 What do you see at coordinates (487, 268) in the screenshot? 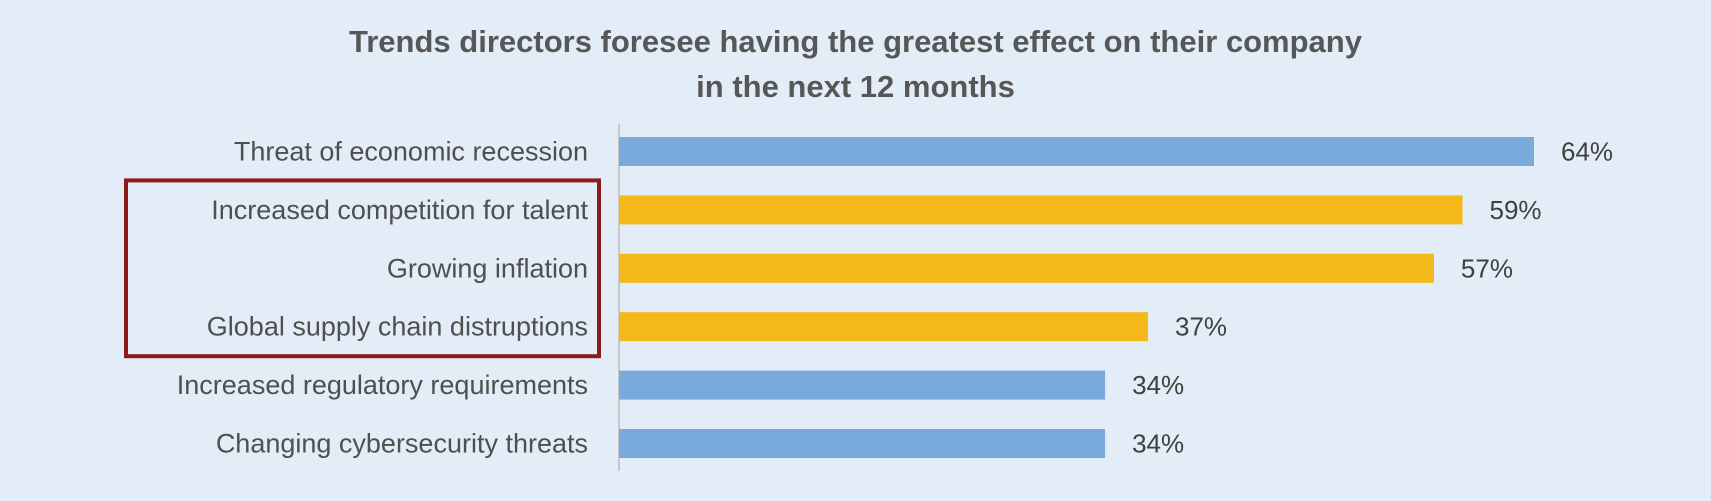
I see `category-label: Growing inflation` at bounding box center [487, 268].